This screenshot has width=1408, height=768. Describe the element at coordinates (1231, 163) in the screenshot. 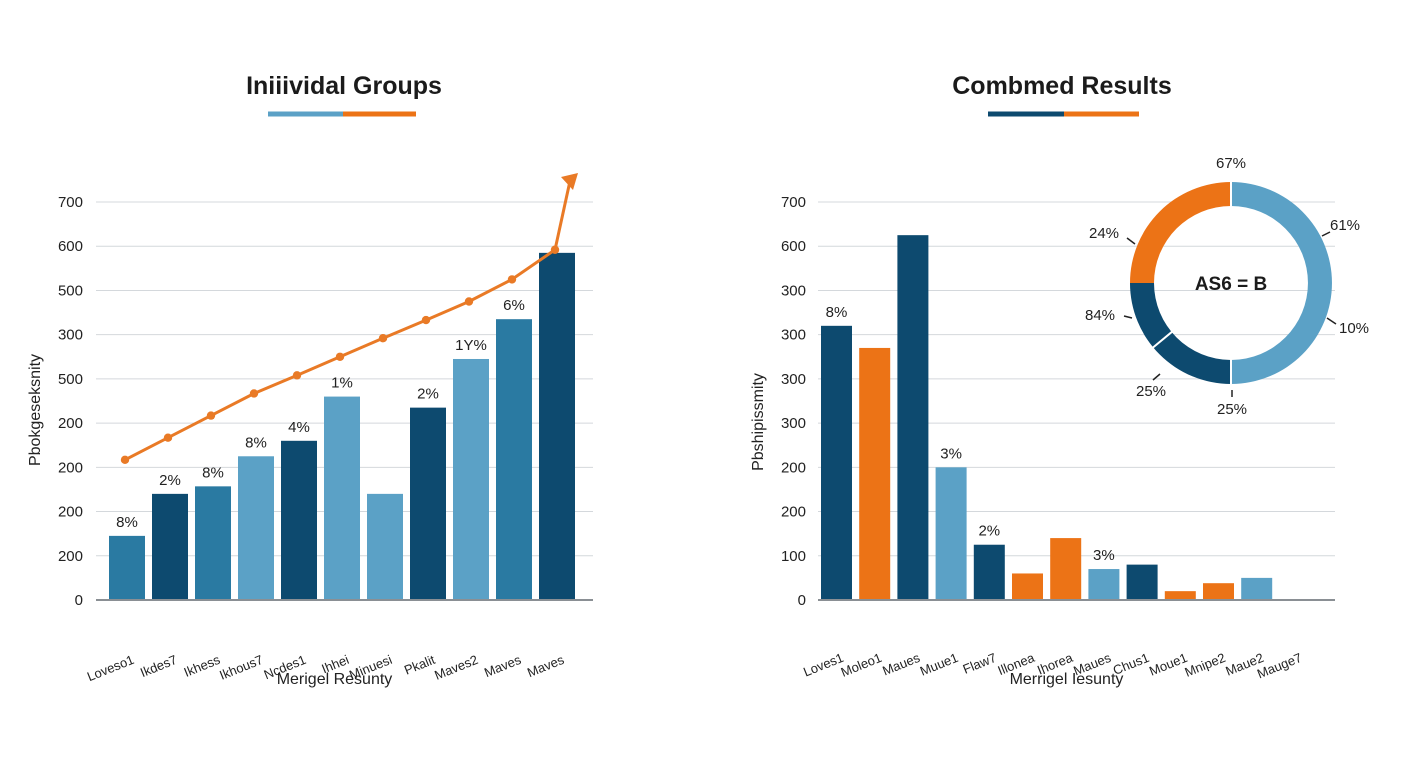

I see `donut-outer-label: 67%` at that location.